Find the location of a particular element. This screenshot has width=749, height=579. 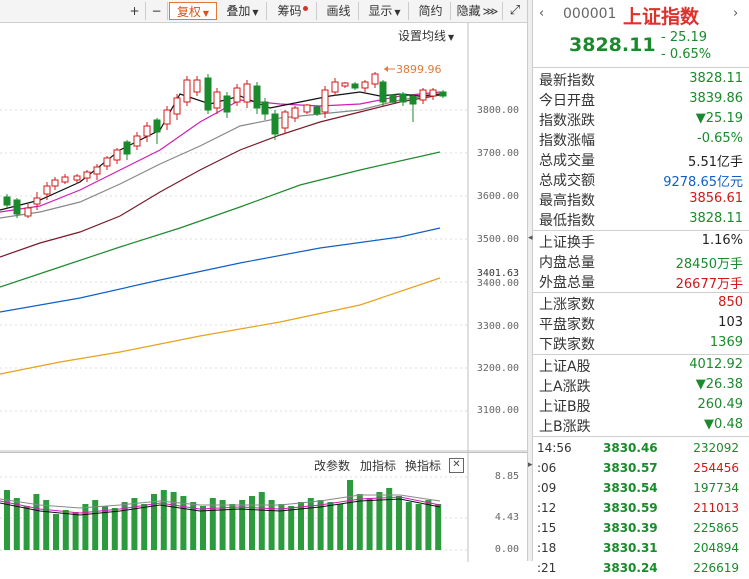

close-icon: ✕ is located at coordinates (456, 465).